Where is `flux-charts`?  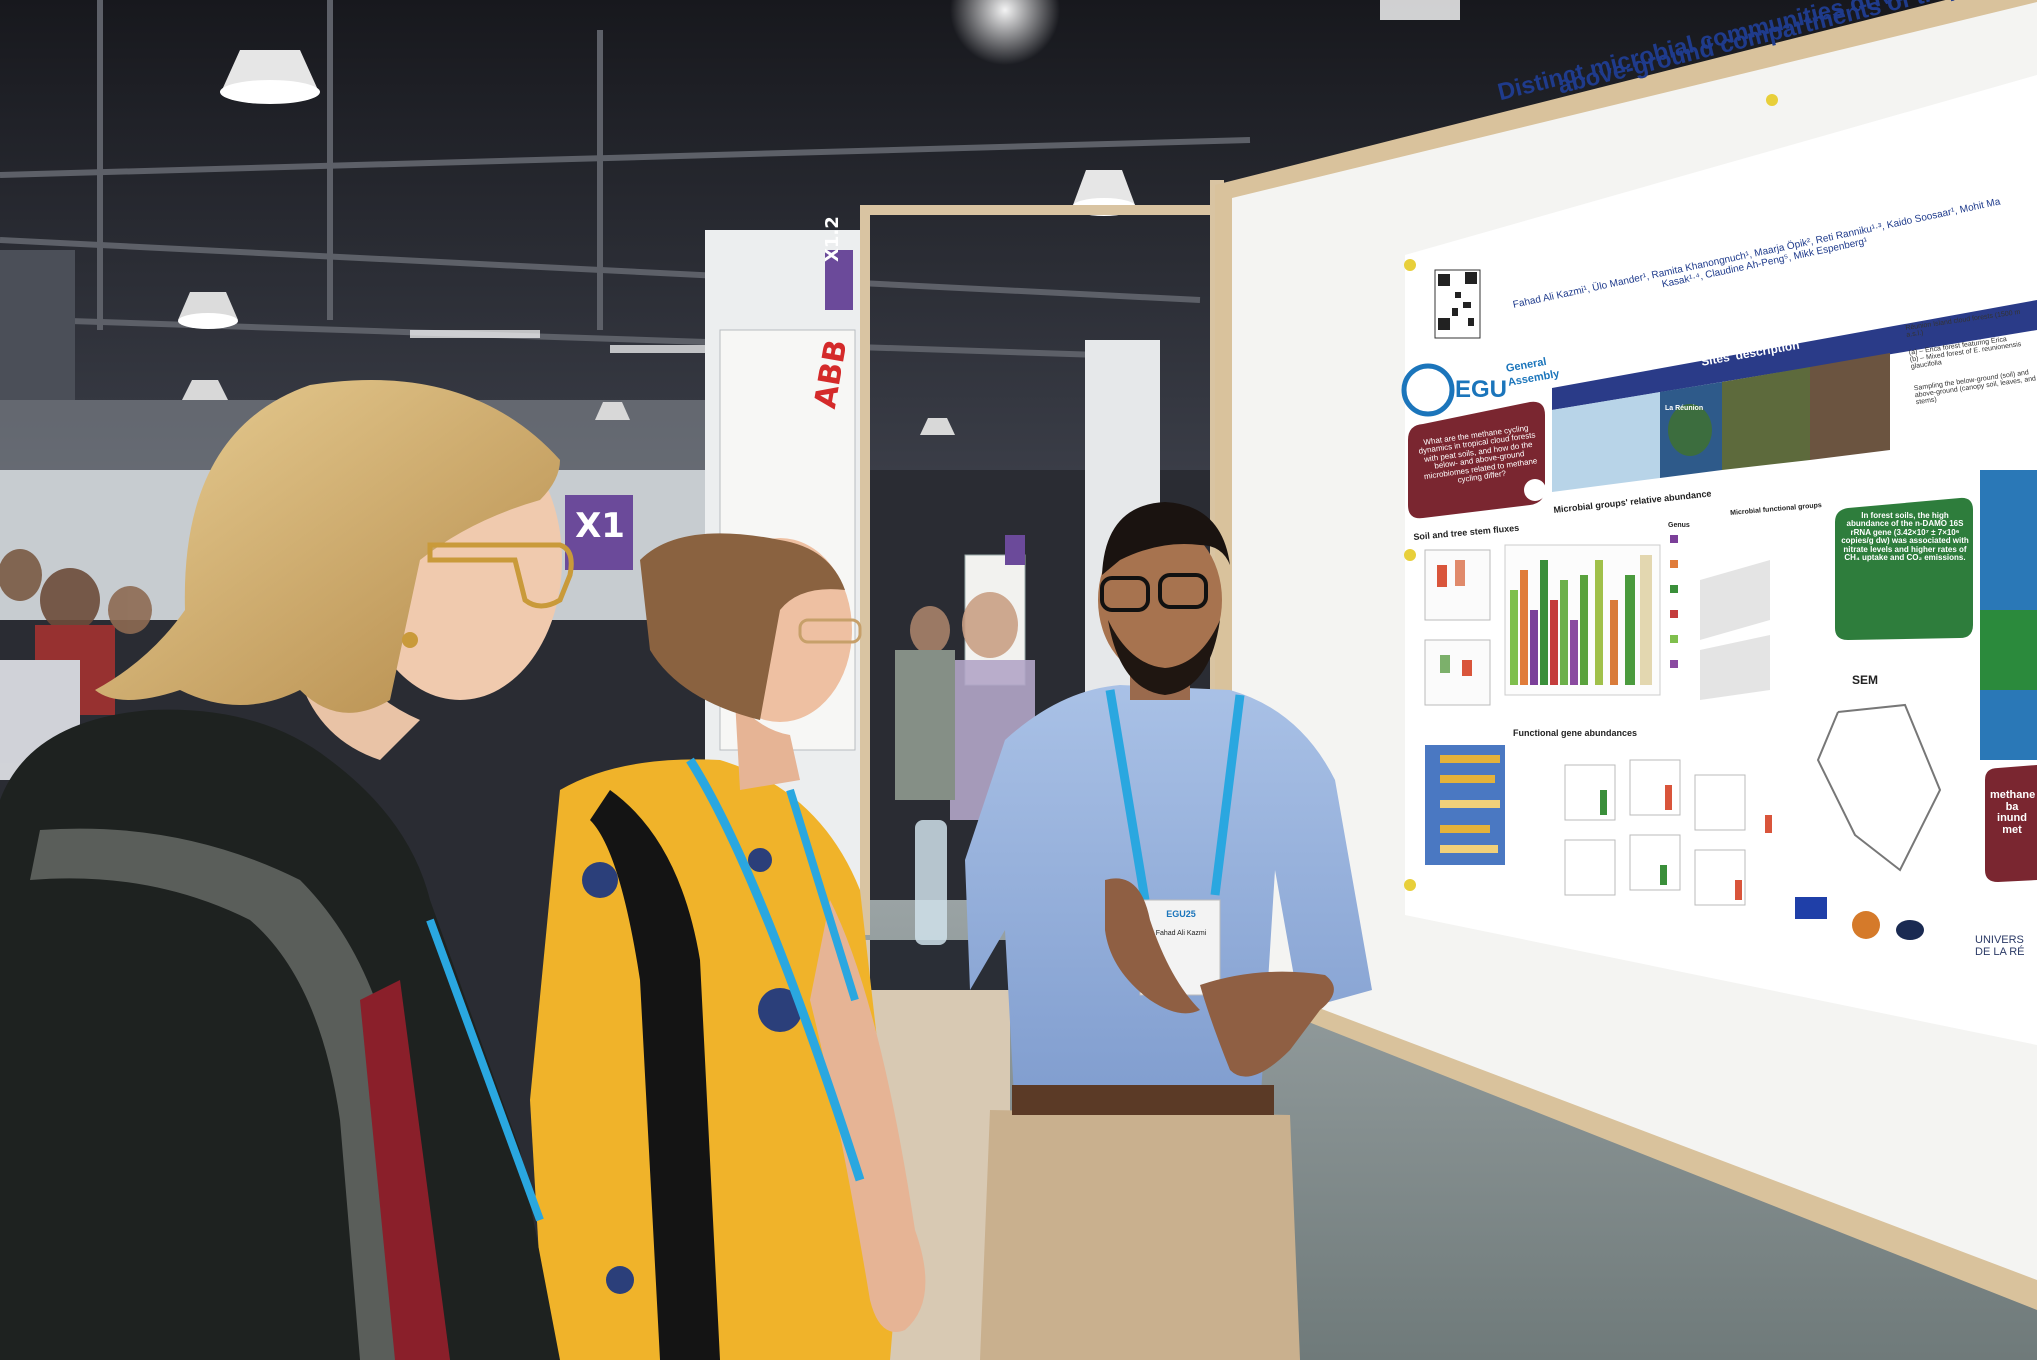
flux-charts is located at coordinates (1457, 627).